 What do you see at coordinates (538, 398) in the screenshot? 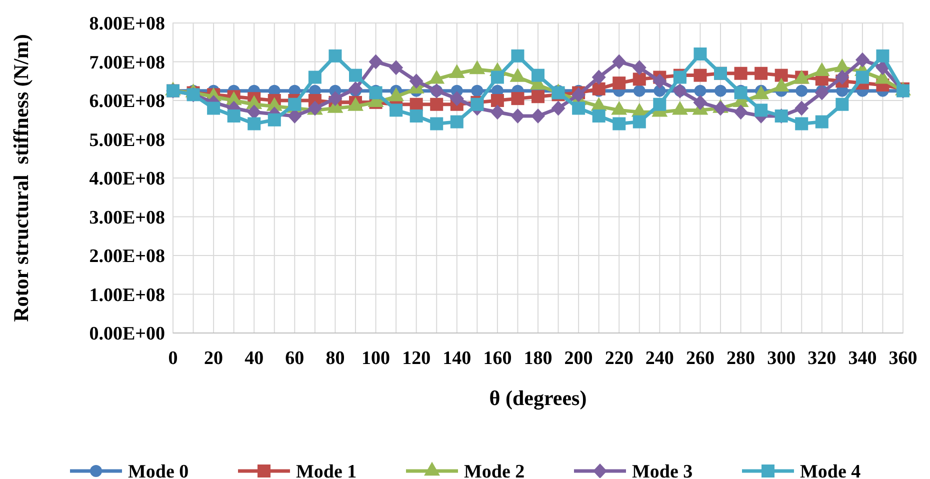
I see `x-axis-title: θ (degrees)` at bounding box center [538, 398].